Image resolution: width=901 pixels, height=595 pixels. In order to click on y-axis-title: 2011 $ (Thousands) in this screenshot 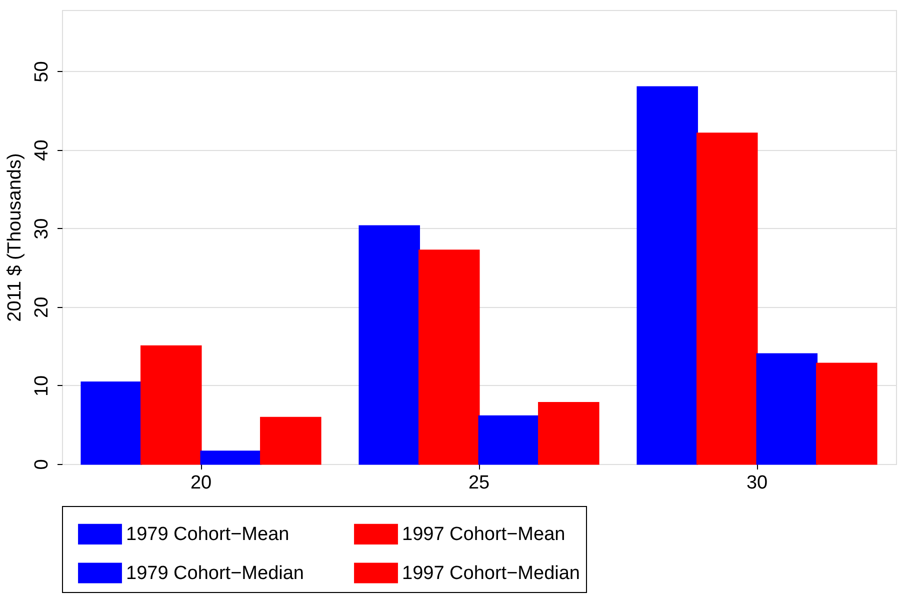, I will do `click(15, 237)`.